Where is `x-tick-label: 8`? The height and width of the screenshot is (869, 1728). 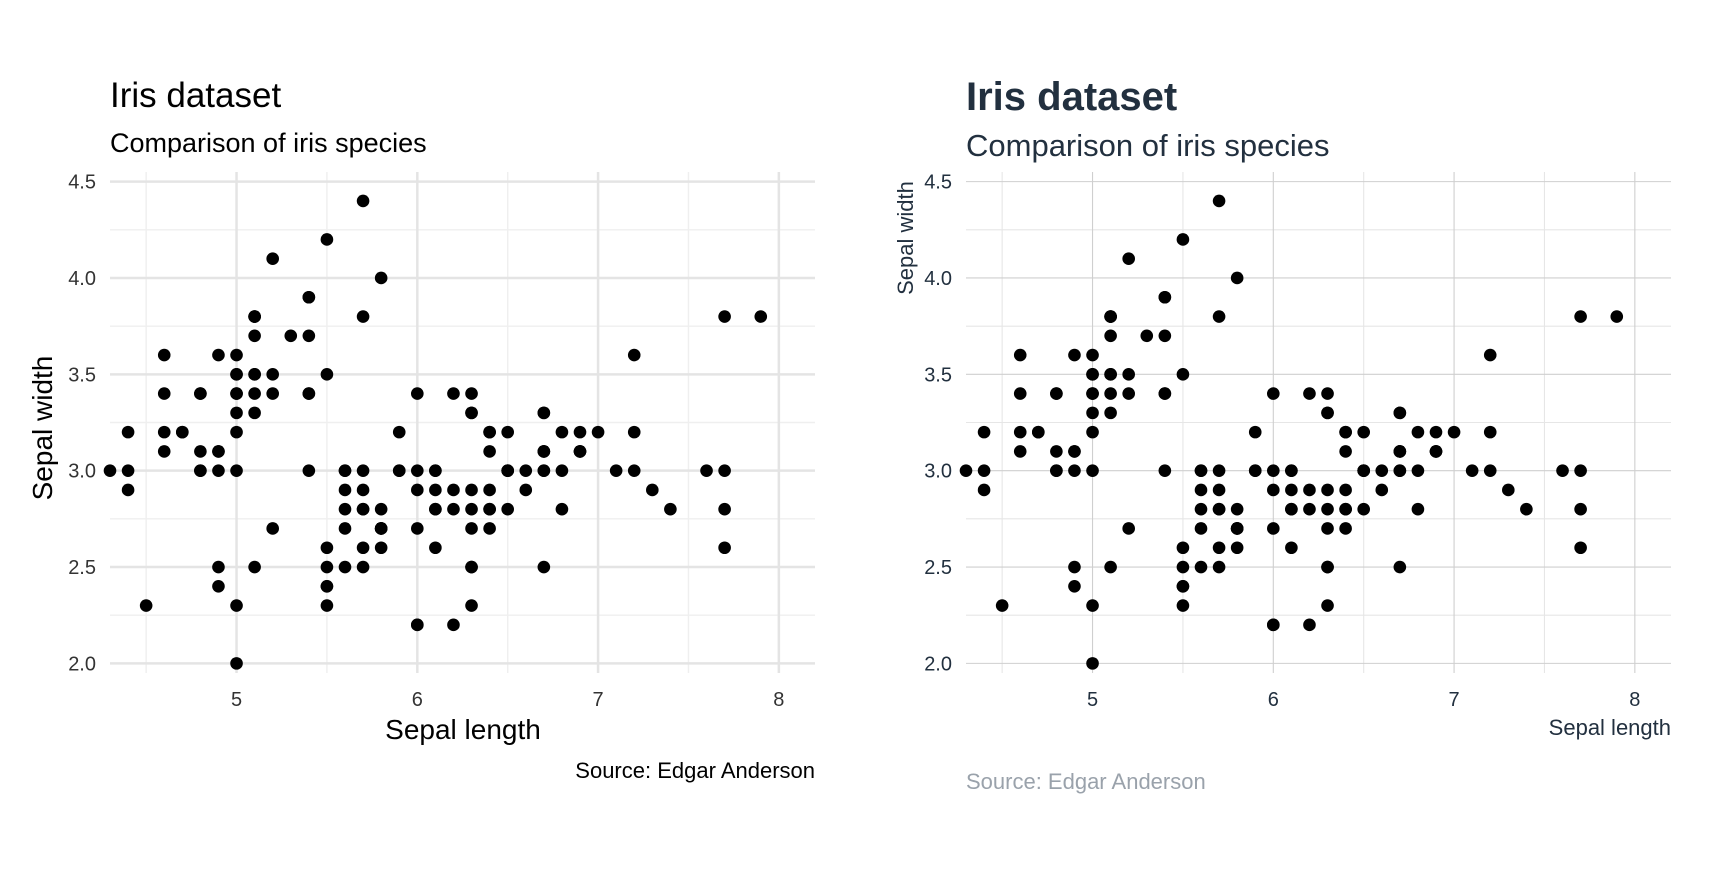
x-tick-label: 8 is located at coordinates (778, 700).